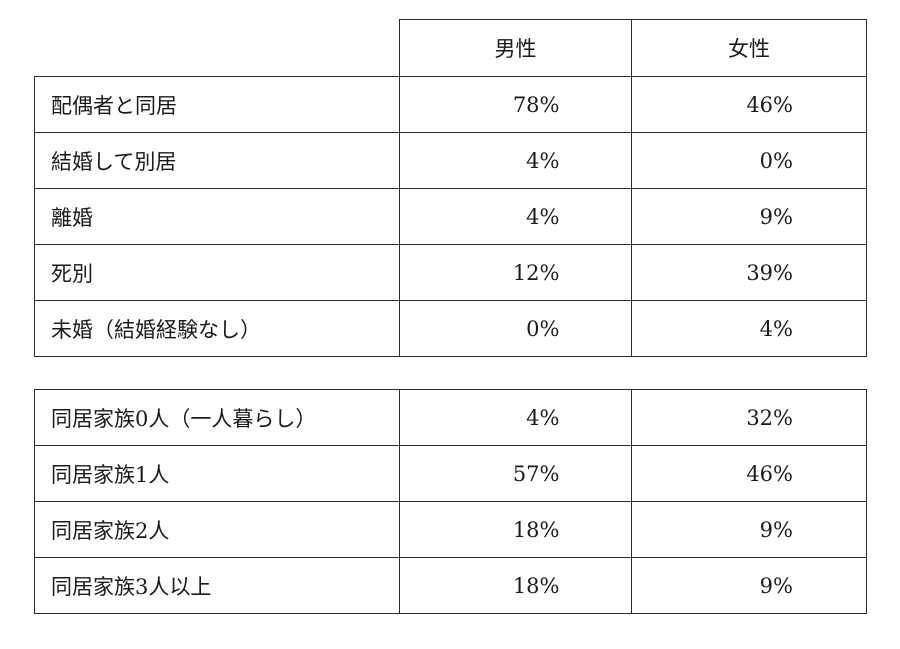 This screenshot has height=649, width=900. I want to click on female-value: 32%, so click(769, 417).